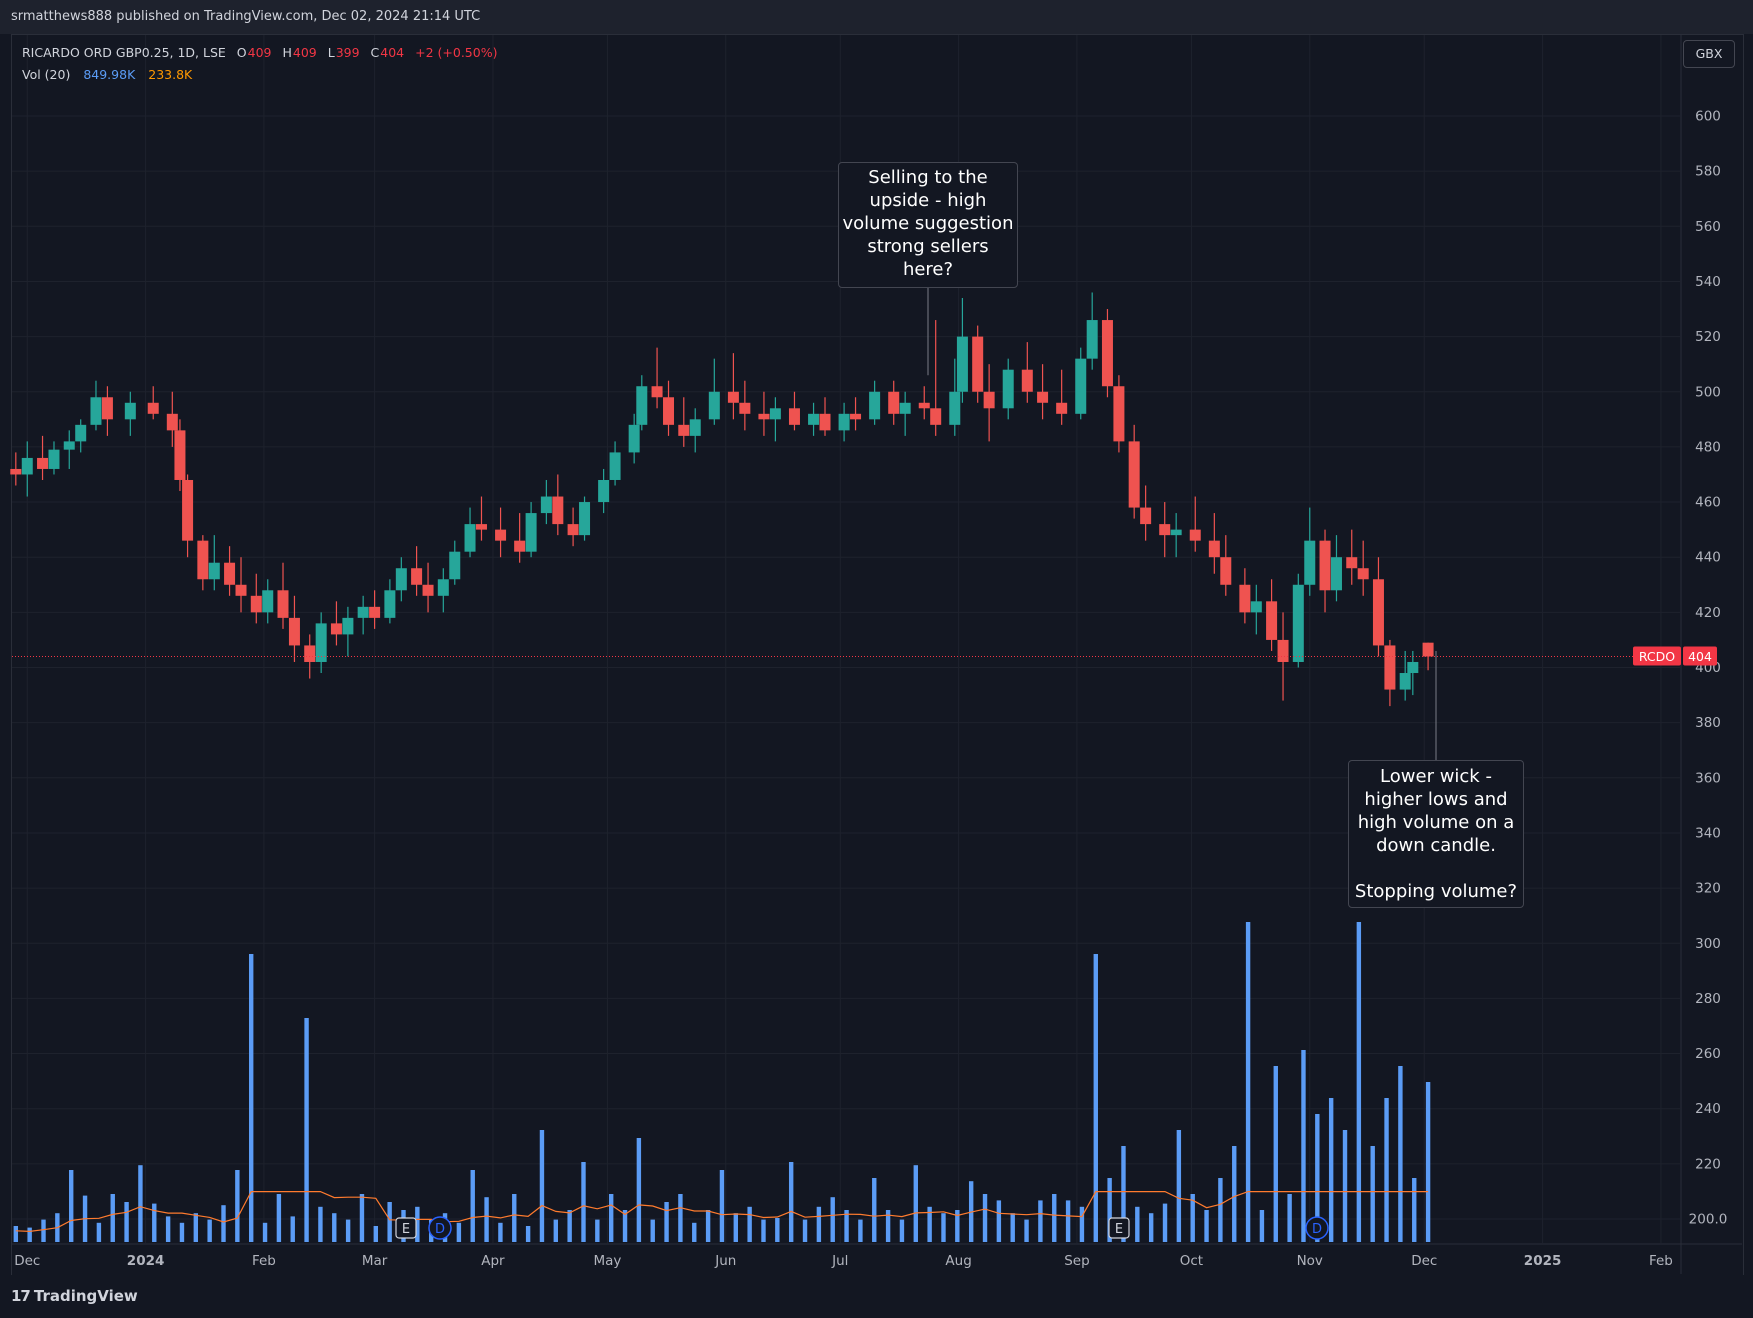 The height and width of the screenshot is (1318, 1753). I want to click on volume-ma-path, so click(722, 1212).